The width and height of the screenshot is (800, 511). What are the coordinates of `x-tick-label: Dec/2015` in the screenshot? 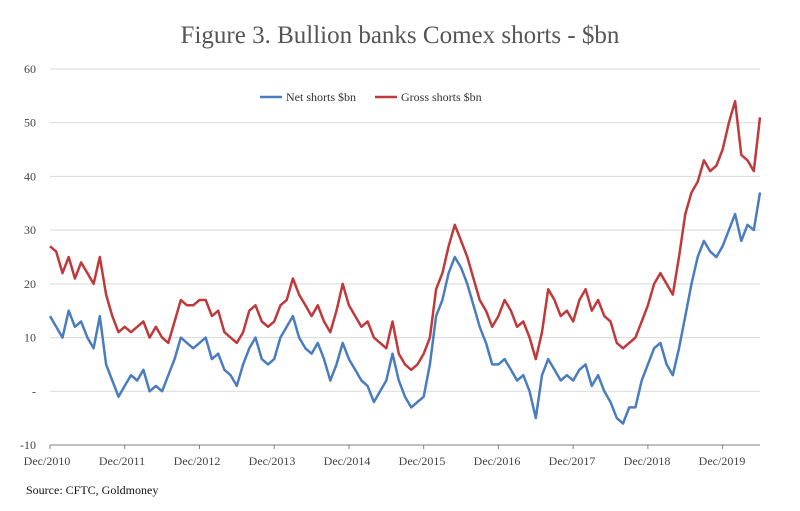 It's located at (422, 461).